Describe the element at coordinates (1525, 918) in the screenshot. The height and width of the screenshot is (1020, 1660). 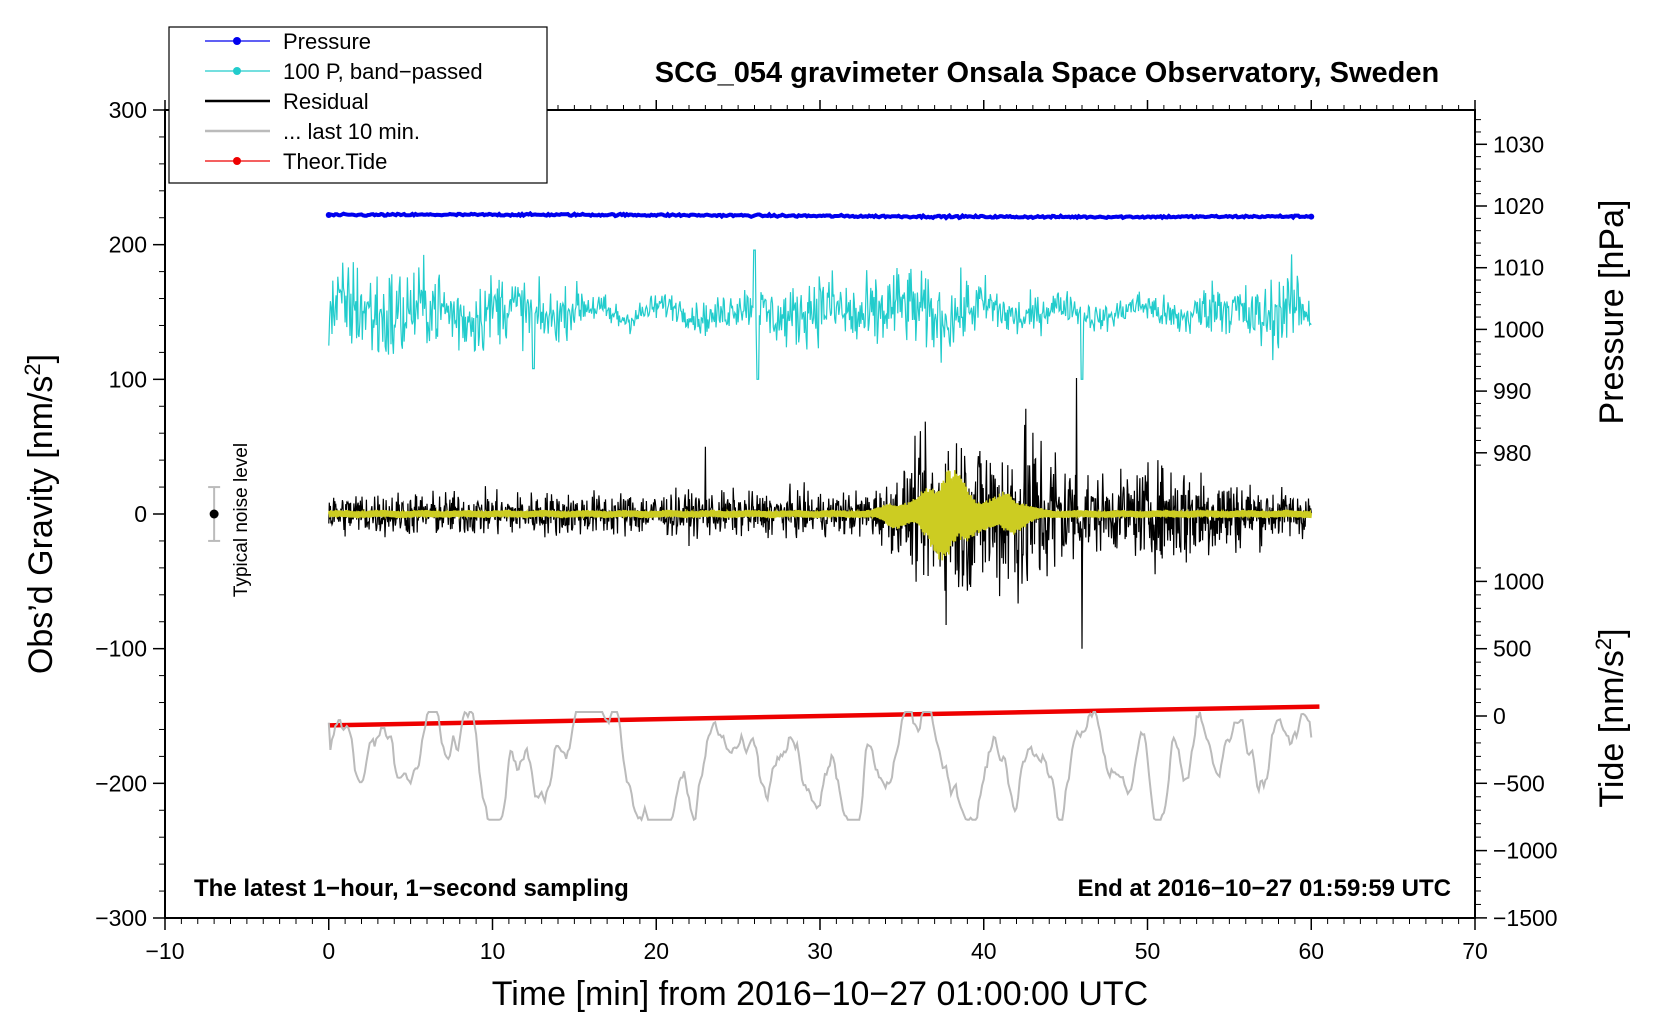
I see `tide-tick-label: −1500` at that location.